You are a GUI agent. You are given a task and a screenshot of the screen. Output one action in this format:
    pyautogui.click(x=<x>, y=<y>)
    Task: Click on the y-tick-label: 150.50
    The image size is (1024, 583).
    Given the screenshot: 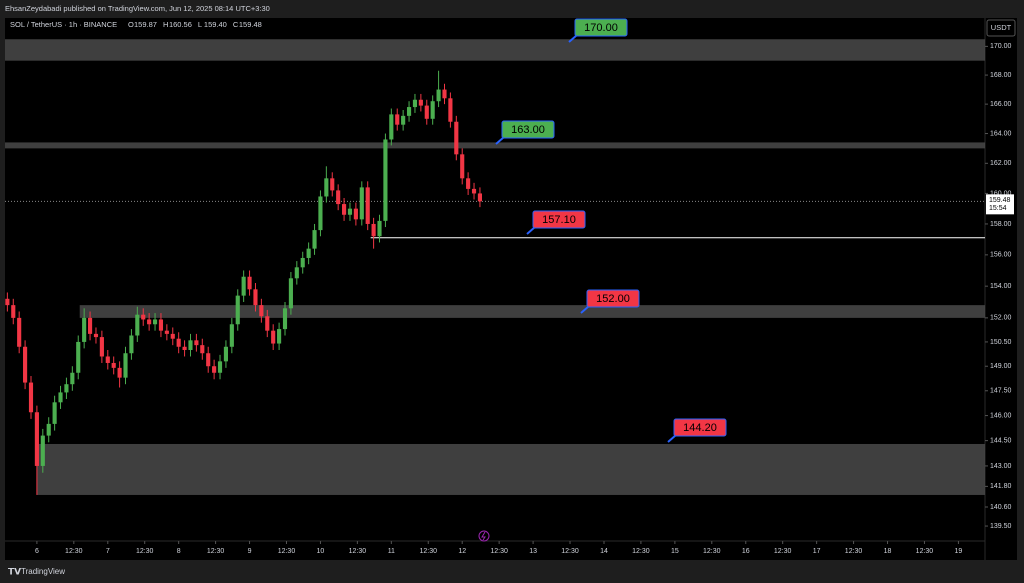 What is the action you would take?
    pyautogui.click(x=1001, y=342)
    